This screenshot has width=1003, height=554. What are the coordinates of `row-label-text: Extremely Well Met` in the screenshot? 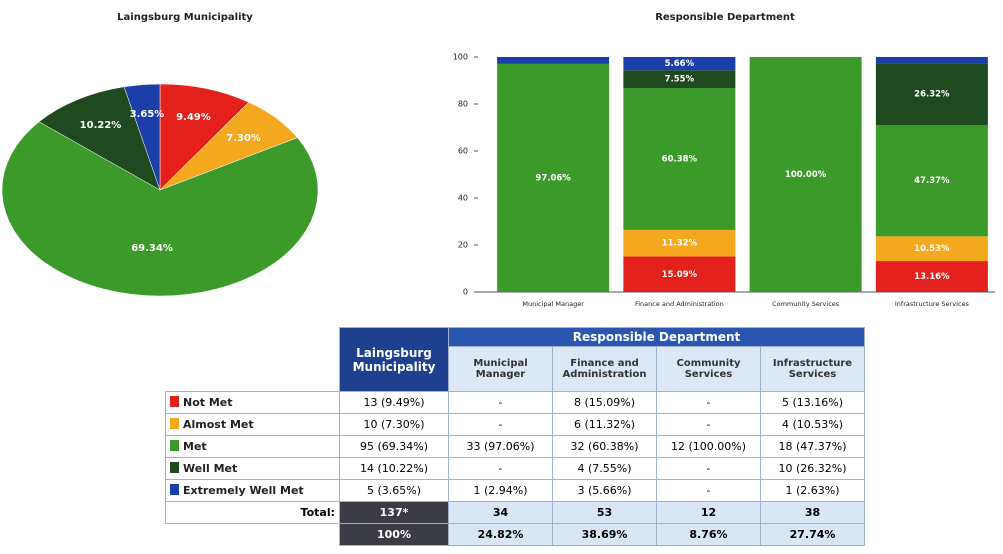 It's located at (243, 490).